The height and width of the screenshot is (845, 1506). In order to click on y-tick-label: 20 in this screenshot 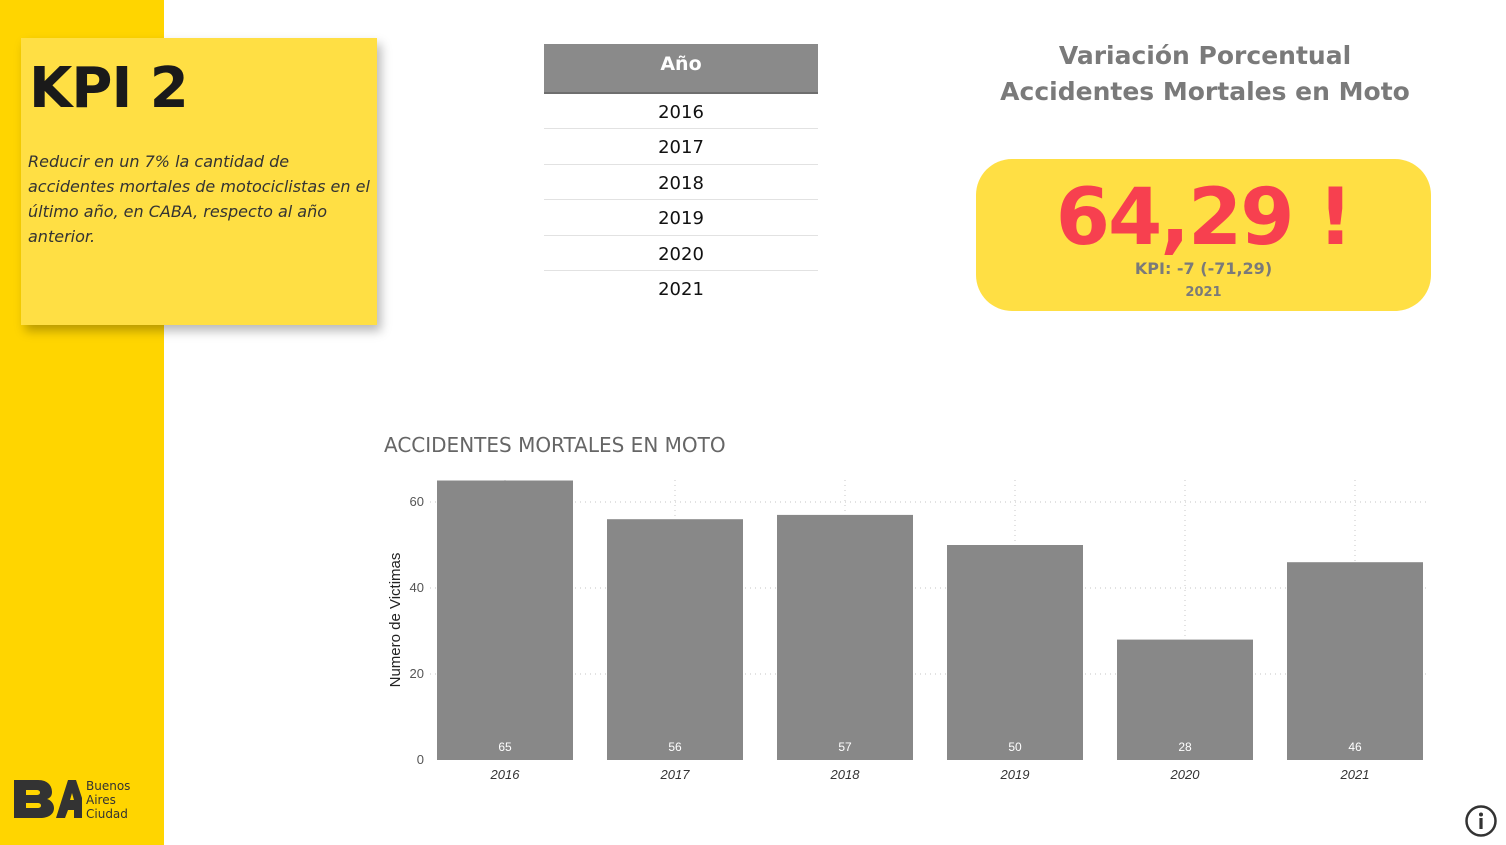, I will do `click(417, 673)`.